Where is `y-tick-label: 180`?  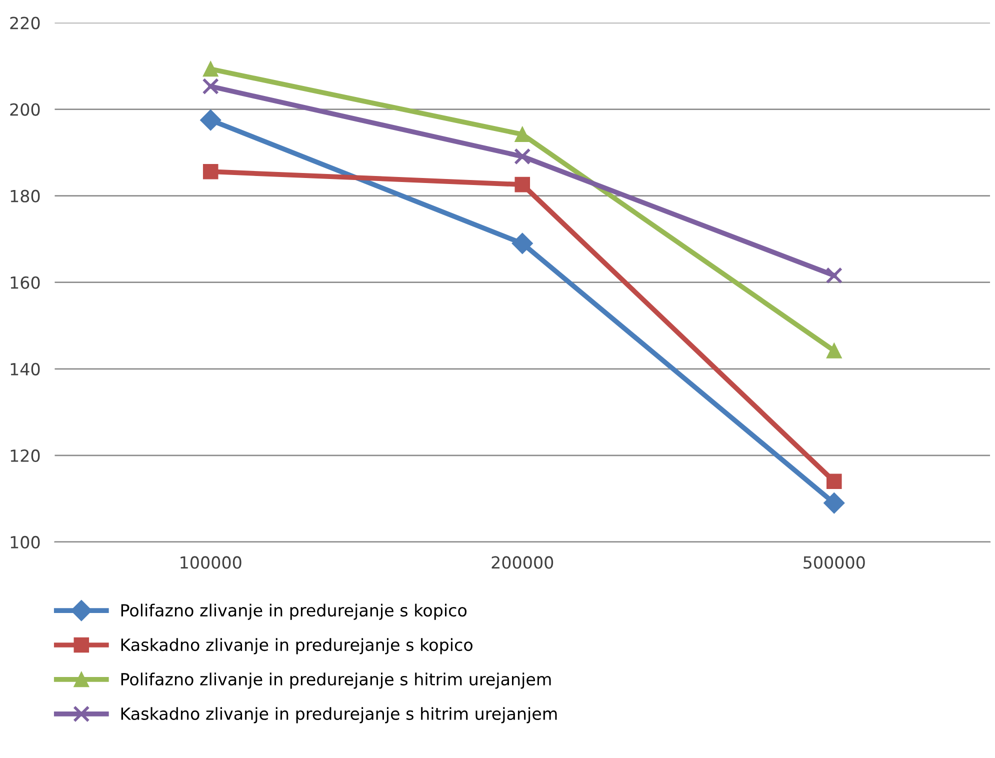 y-tick-label: 180 is located at coordinates (25, 196).